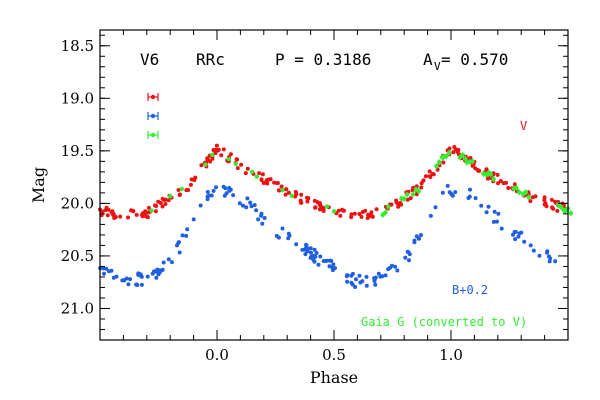 Image resolution: width=600 pixels, height=400 pixels. I want to click on header-star: V6, so click(149, 59).